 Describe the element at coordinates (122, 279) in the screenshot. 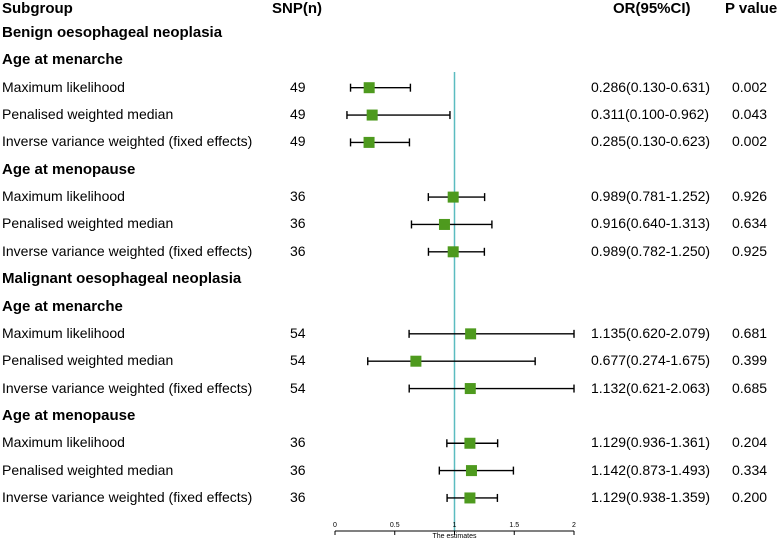

I see `group-heading: Malignant oesophageal neoplasia` at that location.